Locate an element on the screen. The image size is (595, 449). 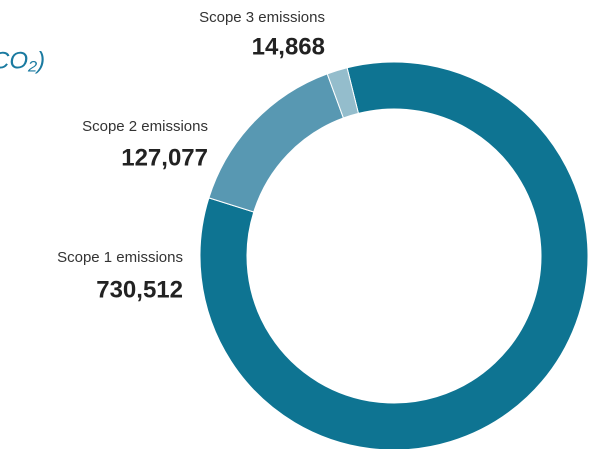
segment-label: Scope 1 emissions is located at coordinates (120, 257).